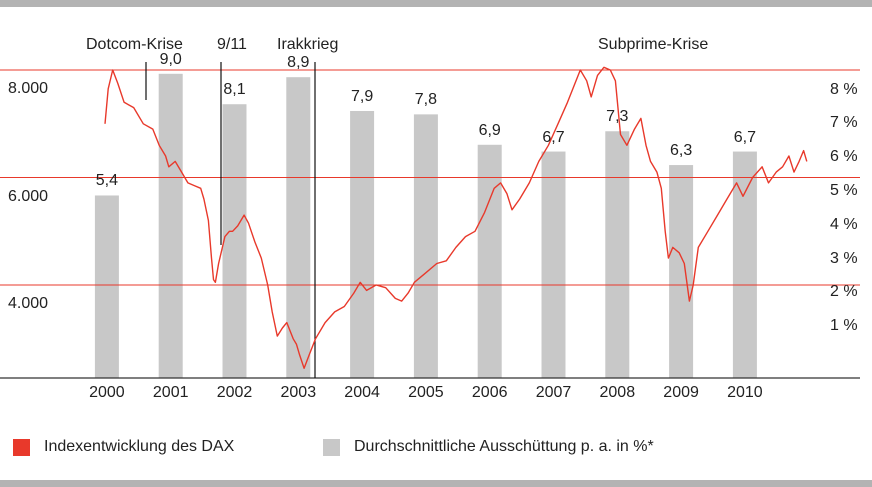 This screenshot has width=872, height=487. I want to click on bar-label-2007: 6,7, so click(553, 137).